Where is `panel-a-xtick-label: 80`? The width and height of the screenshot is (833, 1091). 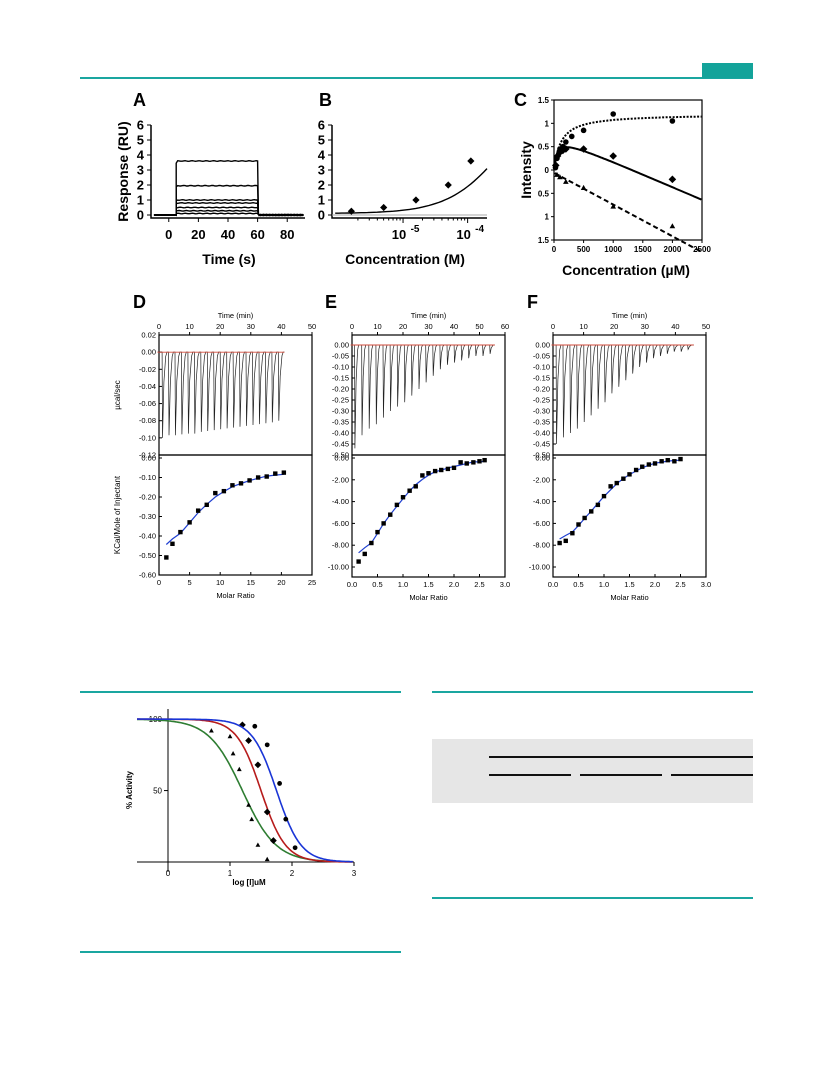 panel-a-xtick-label: 80 is located at coordinates (287, 234).